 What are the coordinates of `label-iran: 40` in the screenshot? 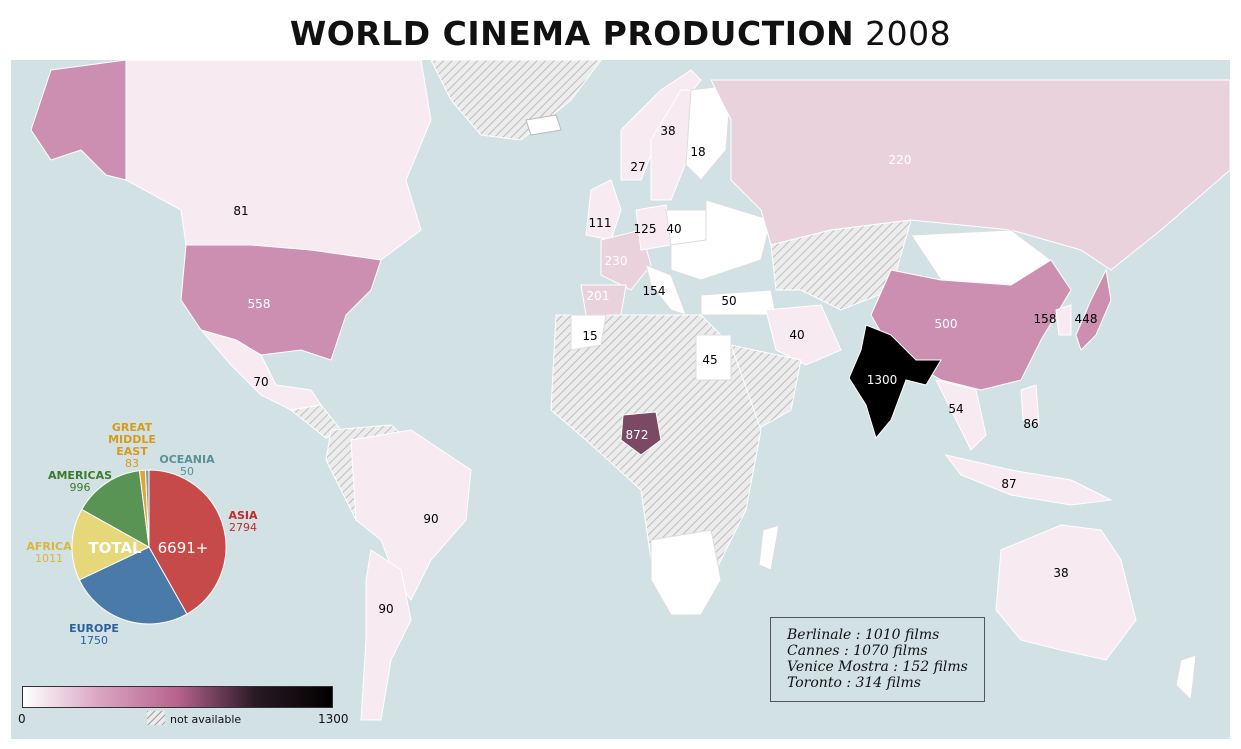 It's located at (796, 335).